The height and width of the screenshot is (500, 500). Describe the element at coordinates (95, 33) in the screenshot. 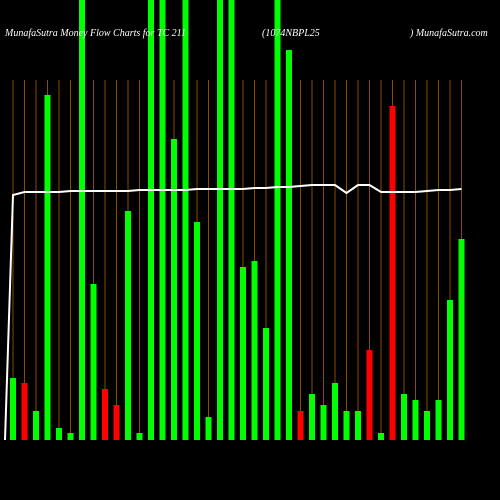

I see `chart-title: MunafaSutra Money Flow Charts for TC 211` at that location.